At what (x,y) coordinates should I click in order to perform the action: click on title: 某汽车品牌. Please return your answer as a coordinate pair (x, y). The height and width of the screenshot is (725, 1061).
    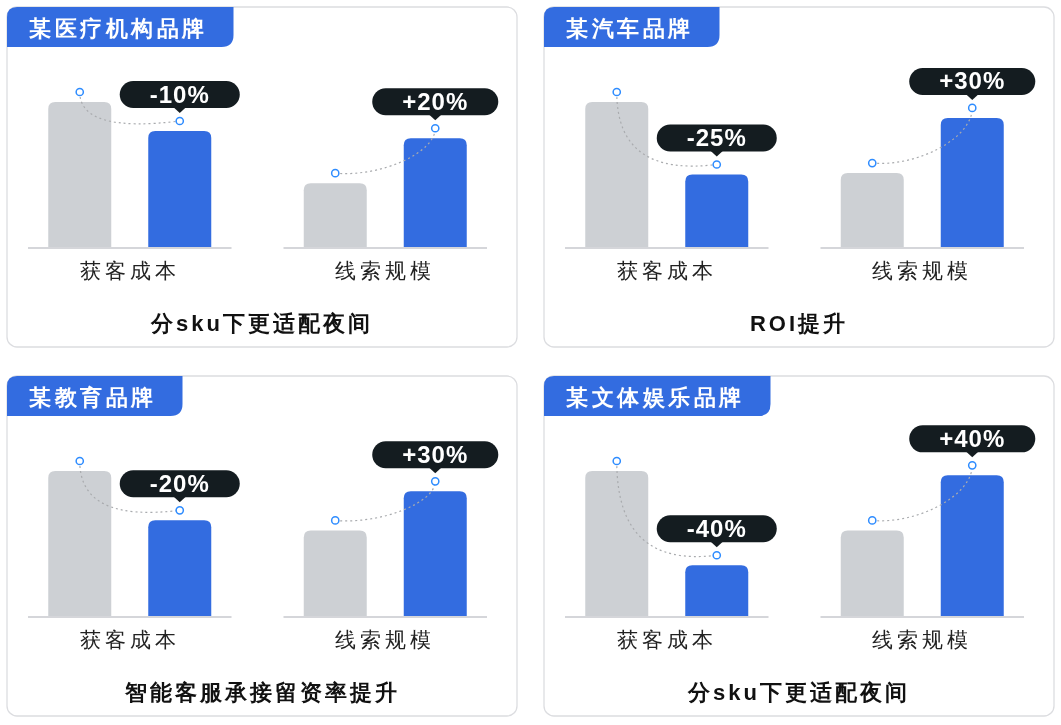
    Looking at the image, I should click on (630, 28).